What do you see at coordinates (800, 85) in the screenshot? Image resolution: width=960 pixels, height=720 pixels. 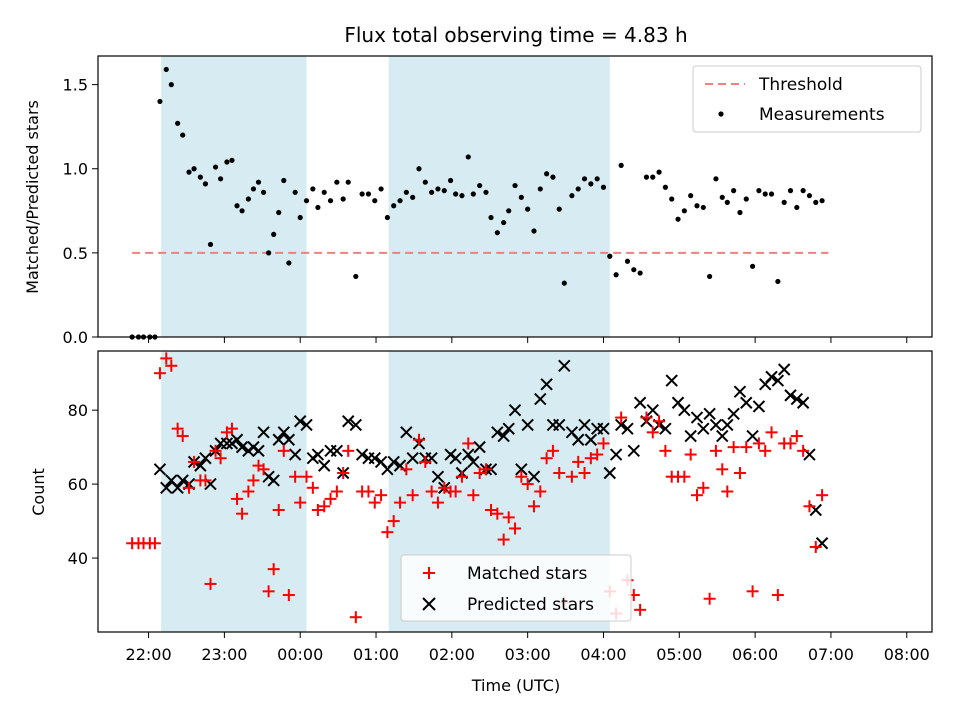 I see `legend-threshold-label: Threshold` at bounding box center [800, 85].